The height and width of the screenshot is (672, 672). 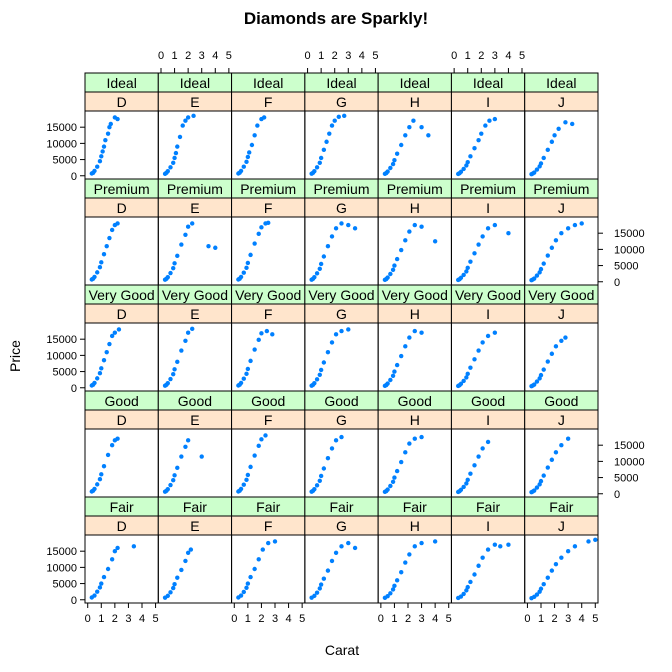 I want to click on color-strip-label: E, so click(x=194, y=420).